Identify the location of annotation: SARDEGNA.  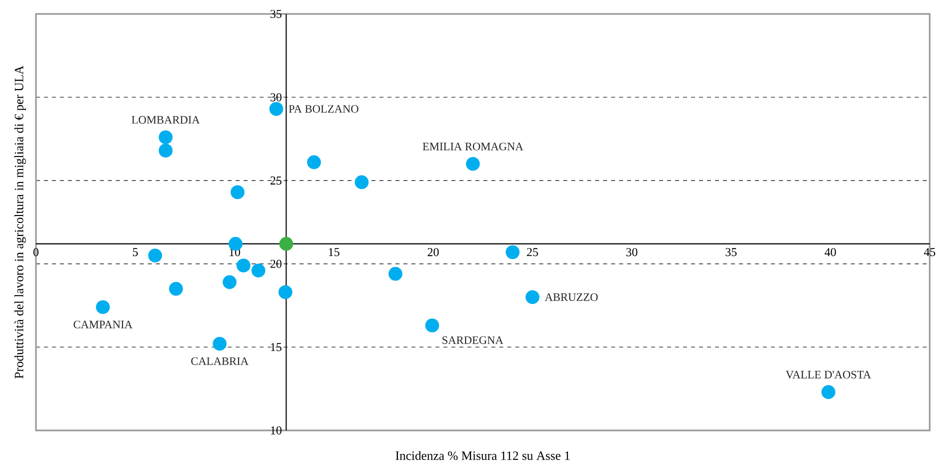
(473, 340).